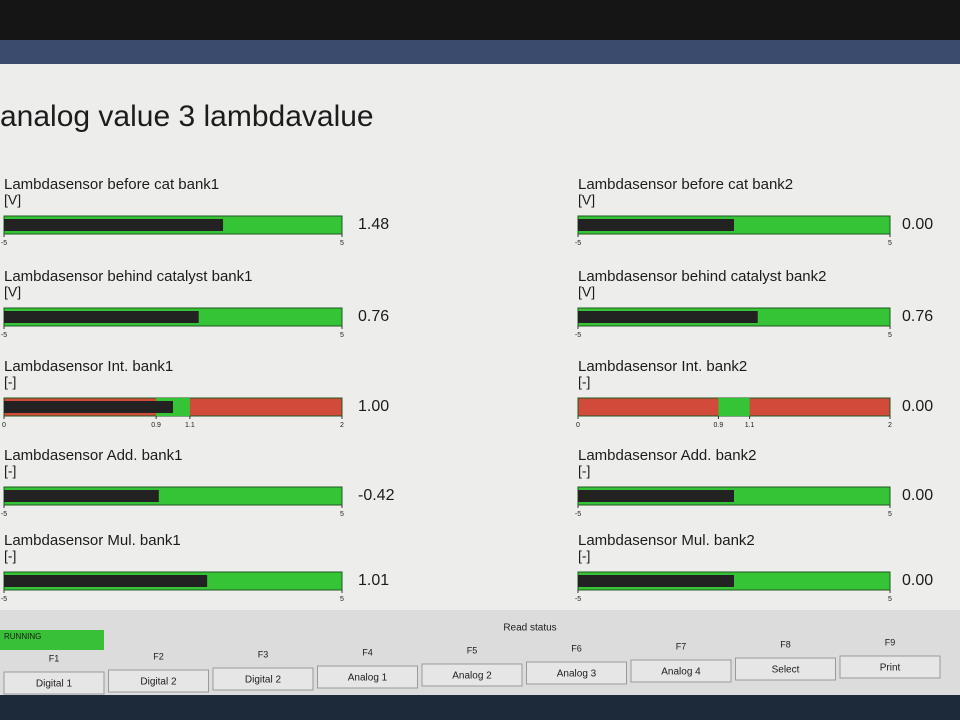 This screenshot has height=720, width=960. I want to click on taskbar, so click(480, 707).